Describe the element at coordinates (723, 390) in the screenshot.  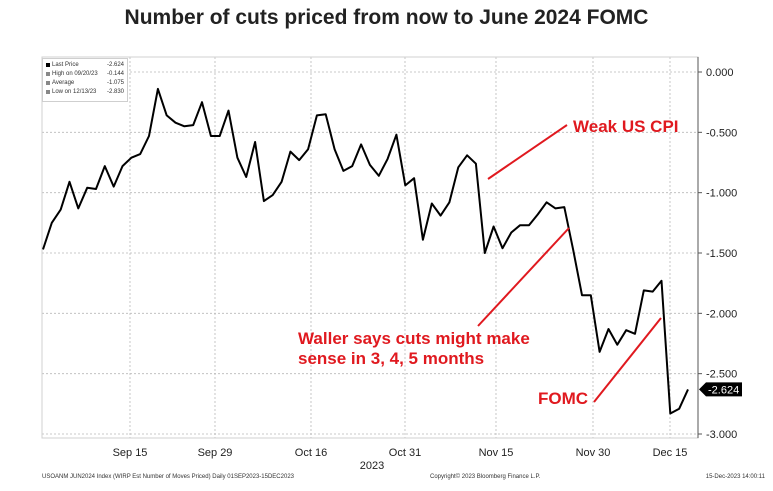
I see `last-price-label: -2.624` at that location.